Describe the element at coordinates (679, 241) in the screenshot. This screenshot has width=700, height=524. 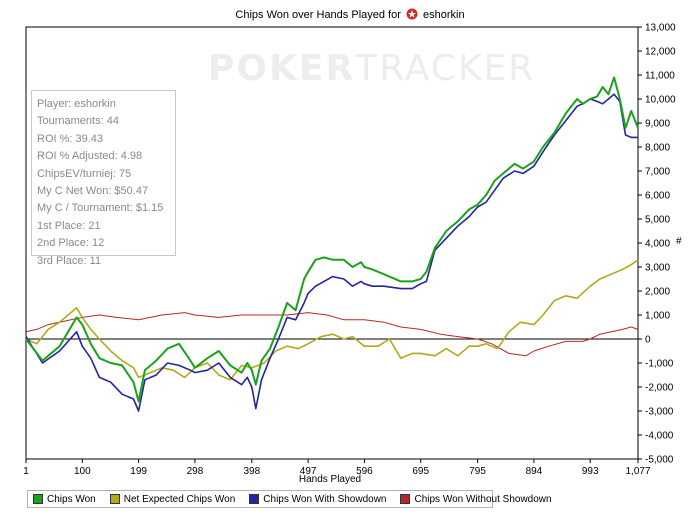
I see `y-axis-unit: #` at that location.